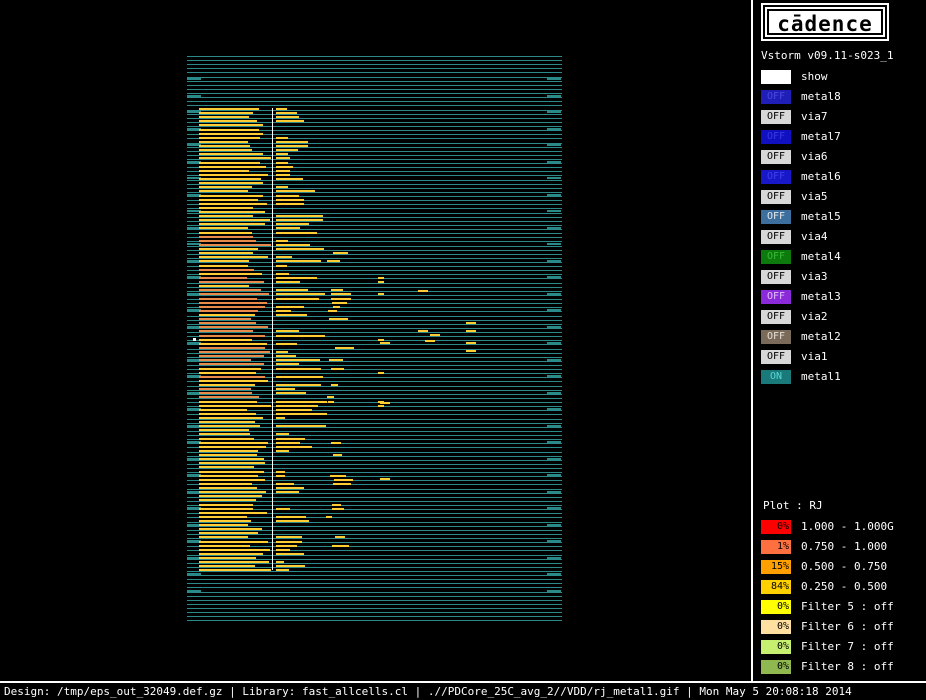 The width and height of the screenshot is (926, 700). I want to click on layer-chip, so click(776, 77).